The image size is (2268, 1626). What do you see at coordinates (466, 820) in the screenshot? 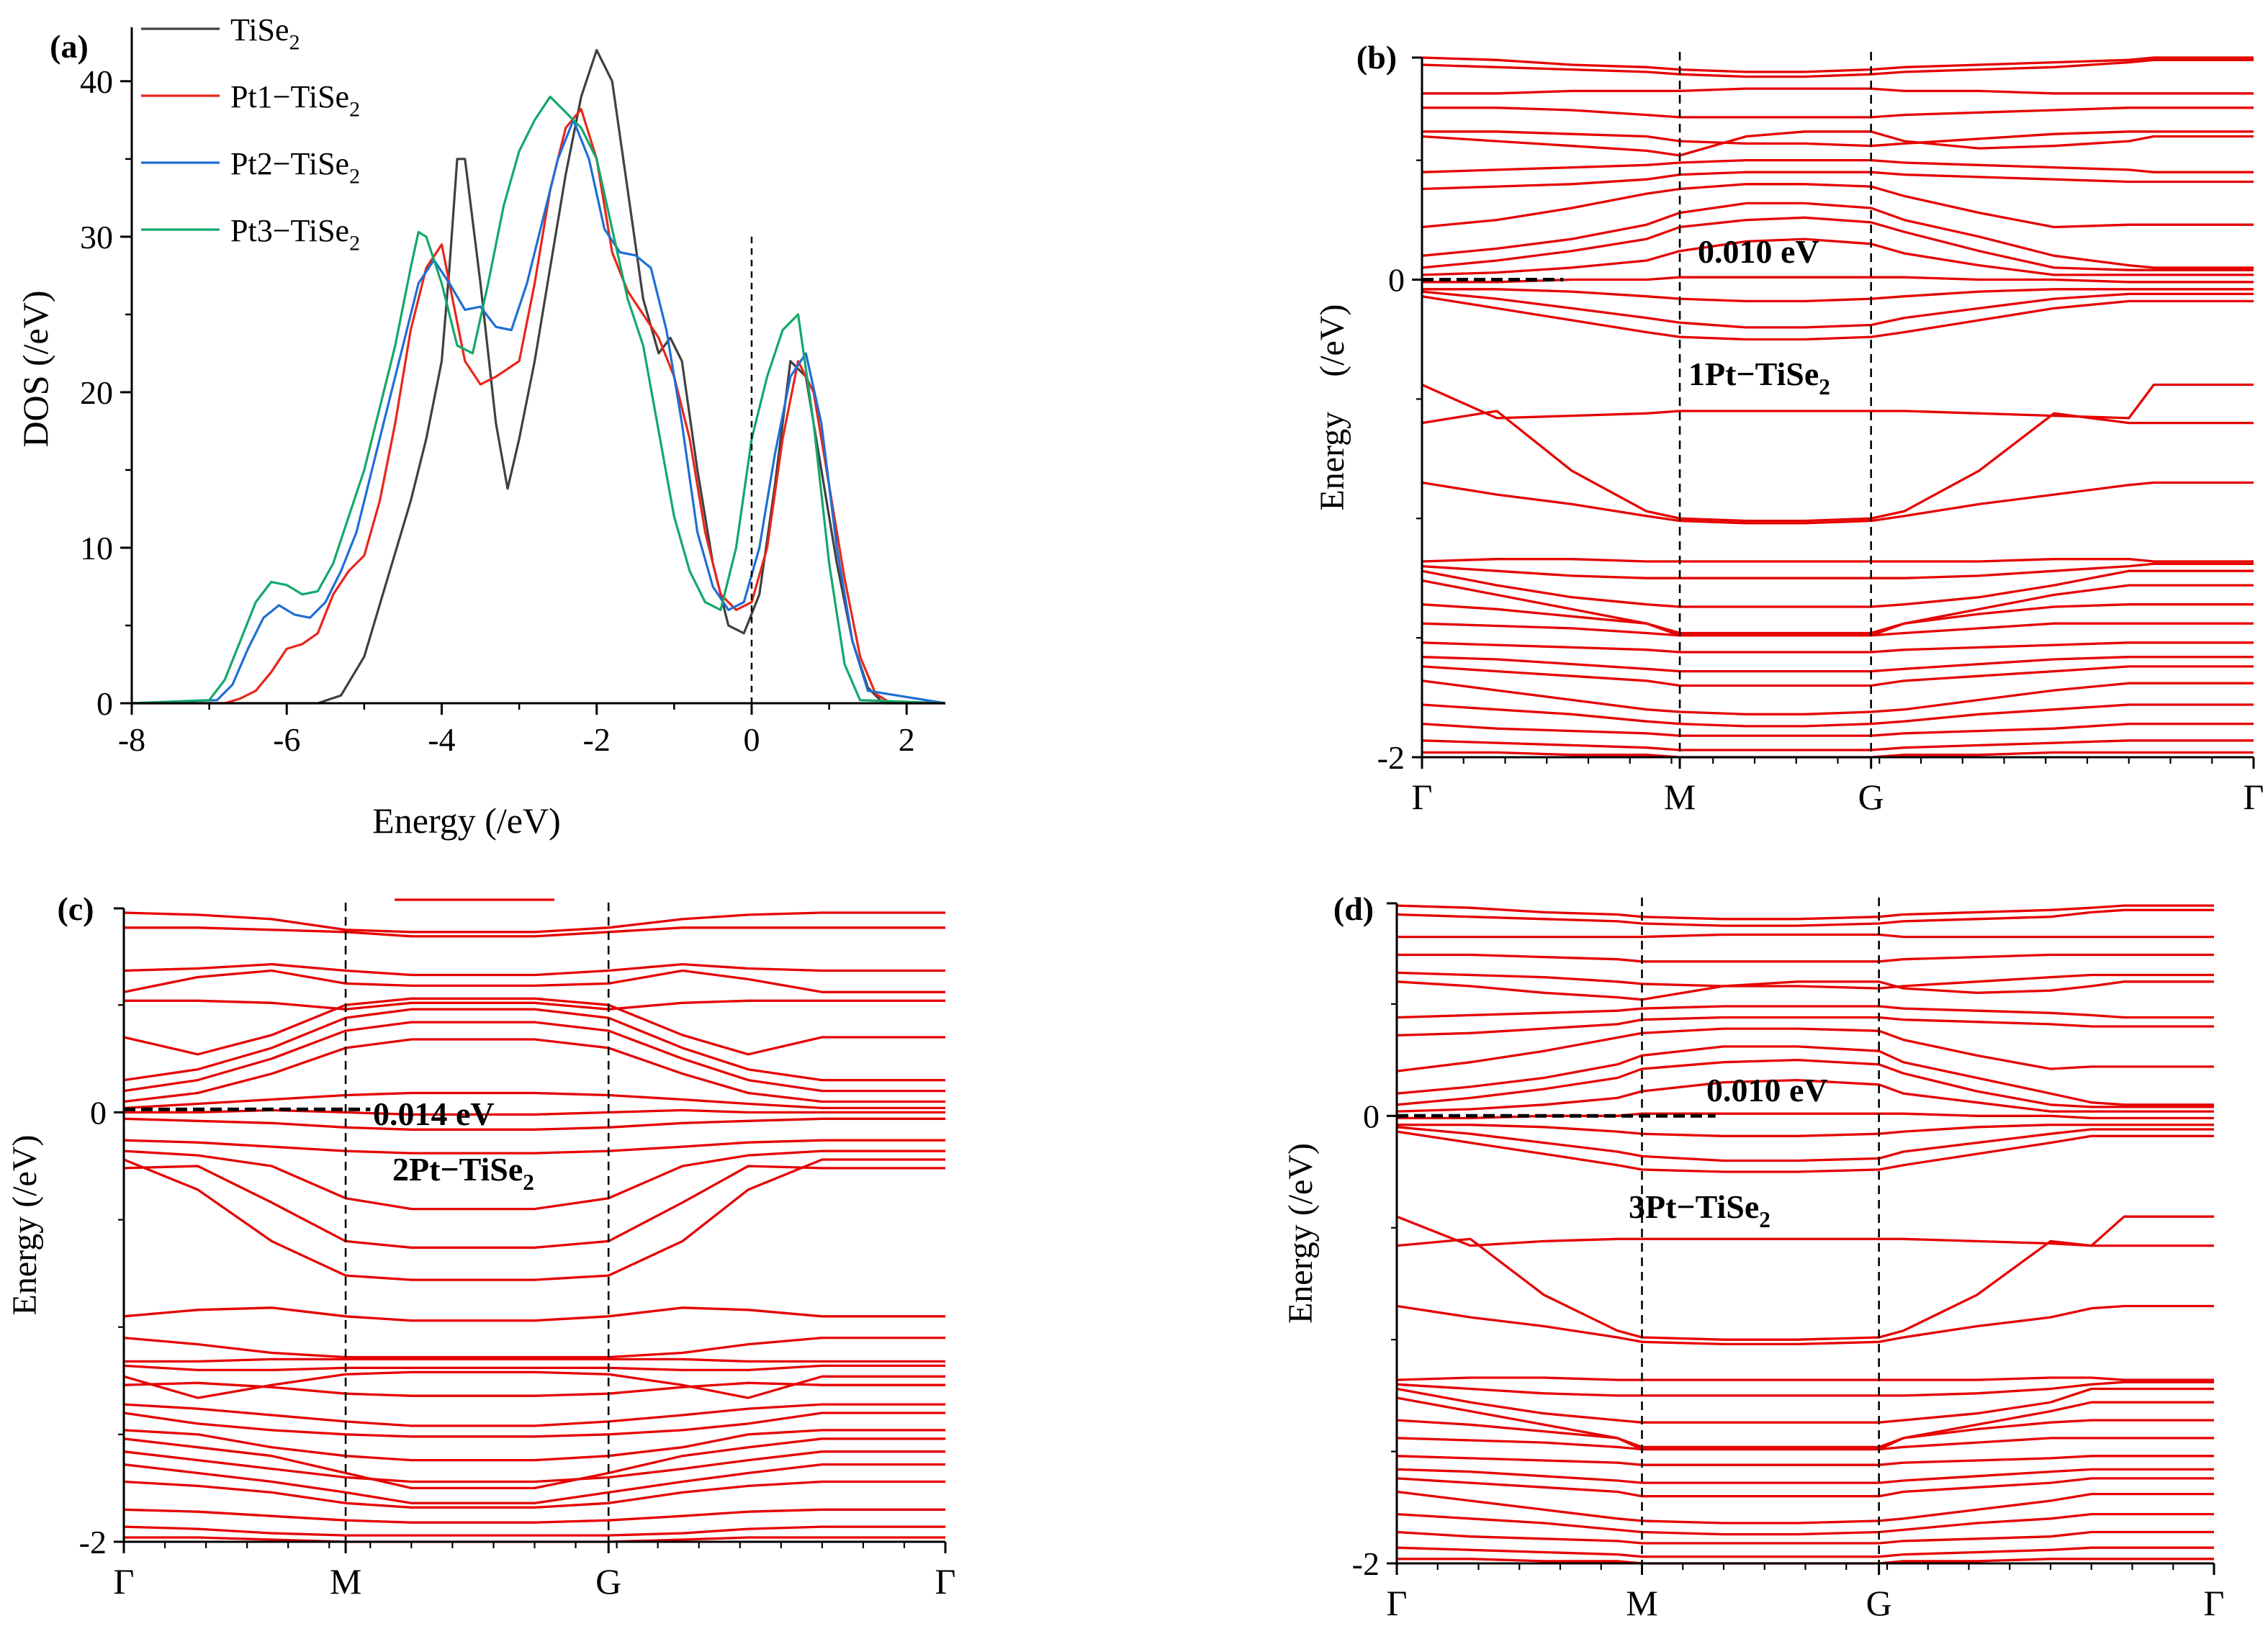
I see `x-axis-title: Energy (/eV)` at bounding box center [466, 820].